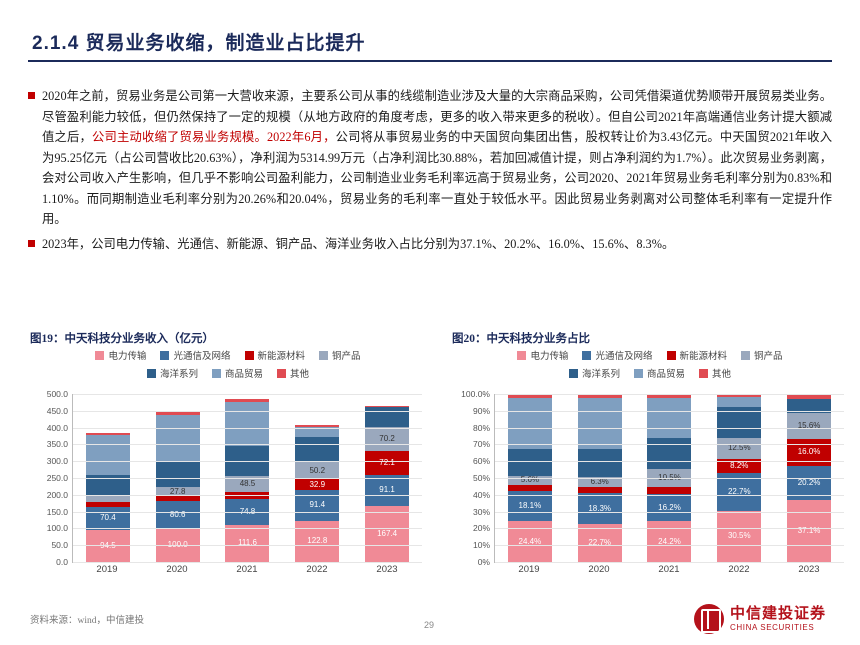 The height and width of the screenshot is (645, 860). I want to click on legend-item-optical: 光通信及网络, so click(195, 355).